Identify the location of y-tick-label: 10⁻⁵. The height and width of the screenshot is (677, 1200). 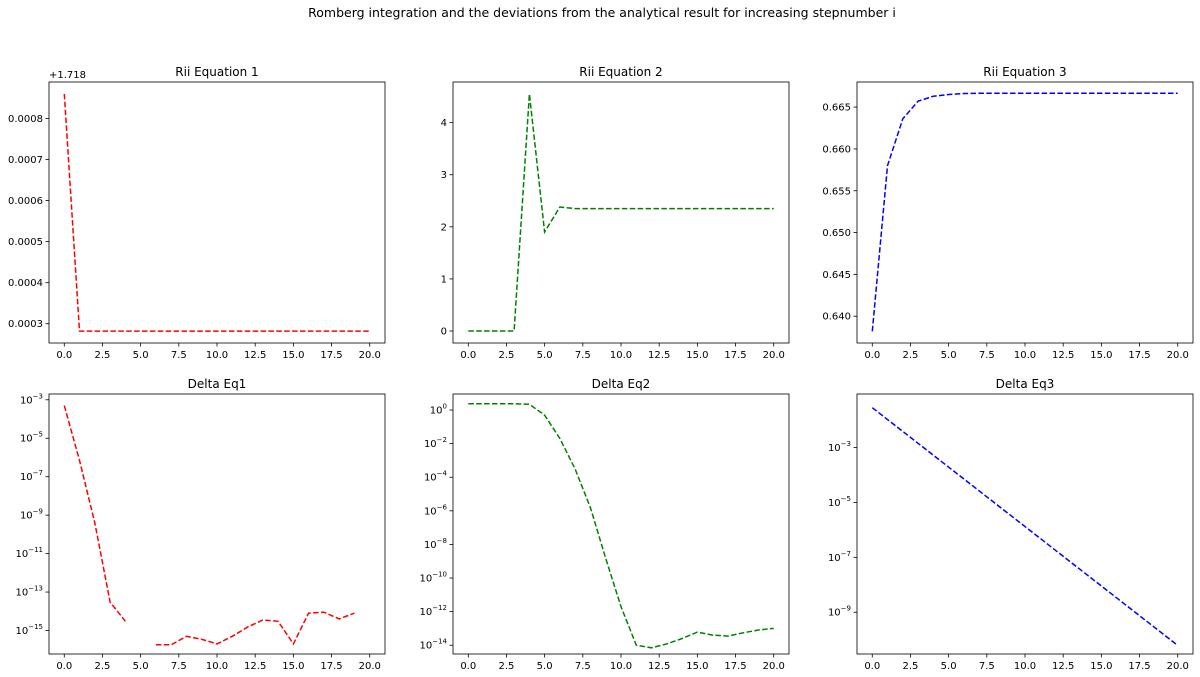
(839, 502).